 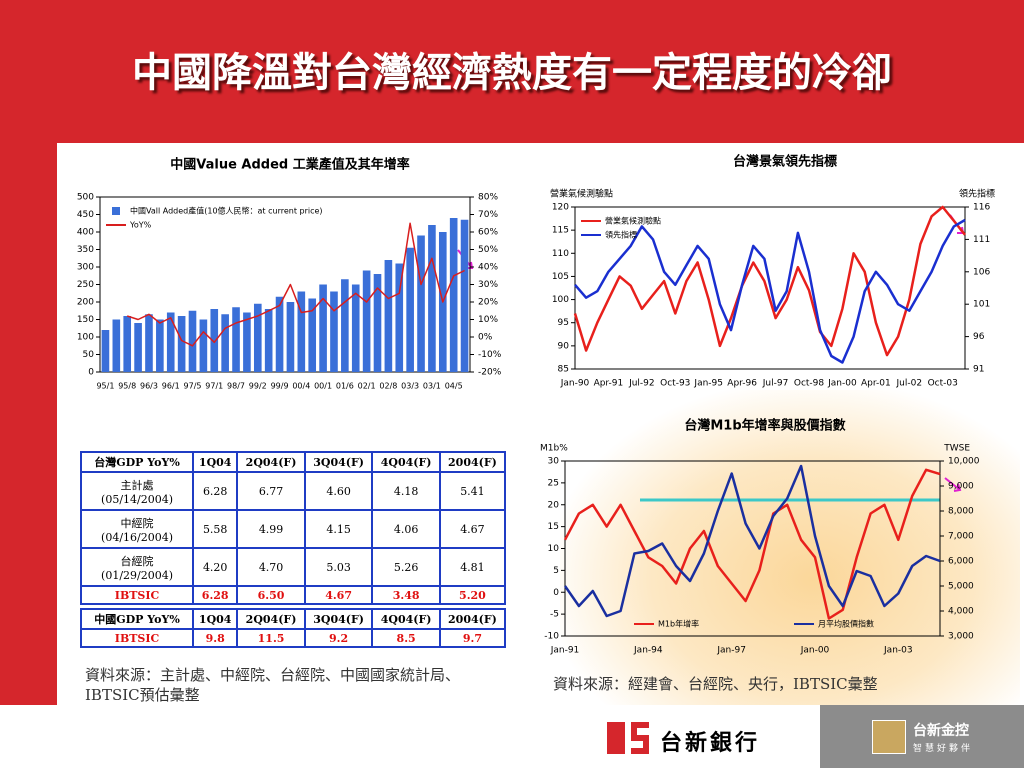 What do you see at coordinates (551, 637) in the screenshot?
I see `y-tick-label: -10` at bounding box center [551, 637].